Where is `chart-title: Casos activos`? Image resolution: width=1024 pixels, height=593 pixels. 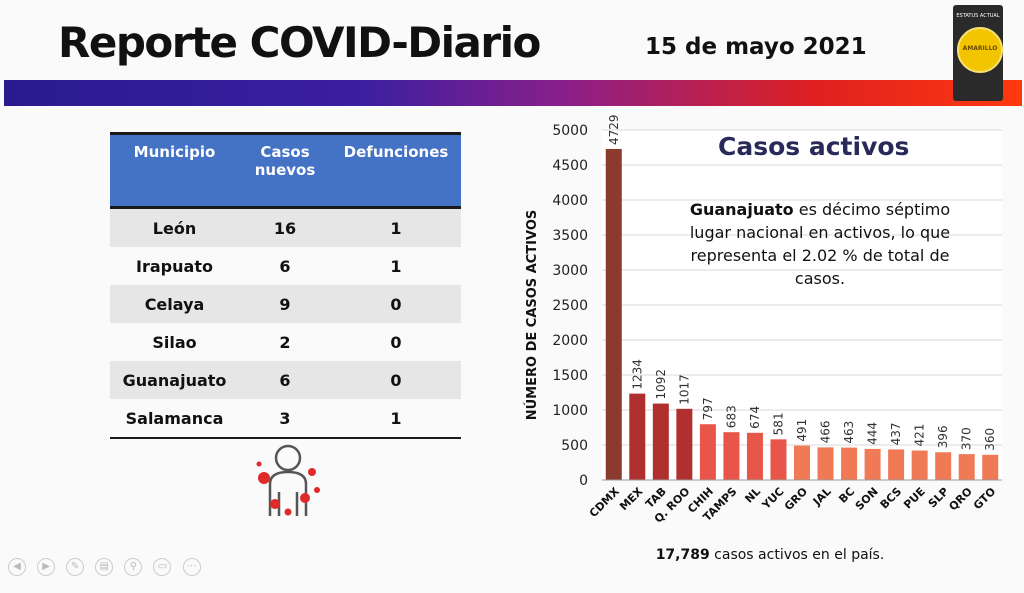
chart-title: Casos activos is located at coordinates (814, 146).